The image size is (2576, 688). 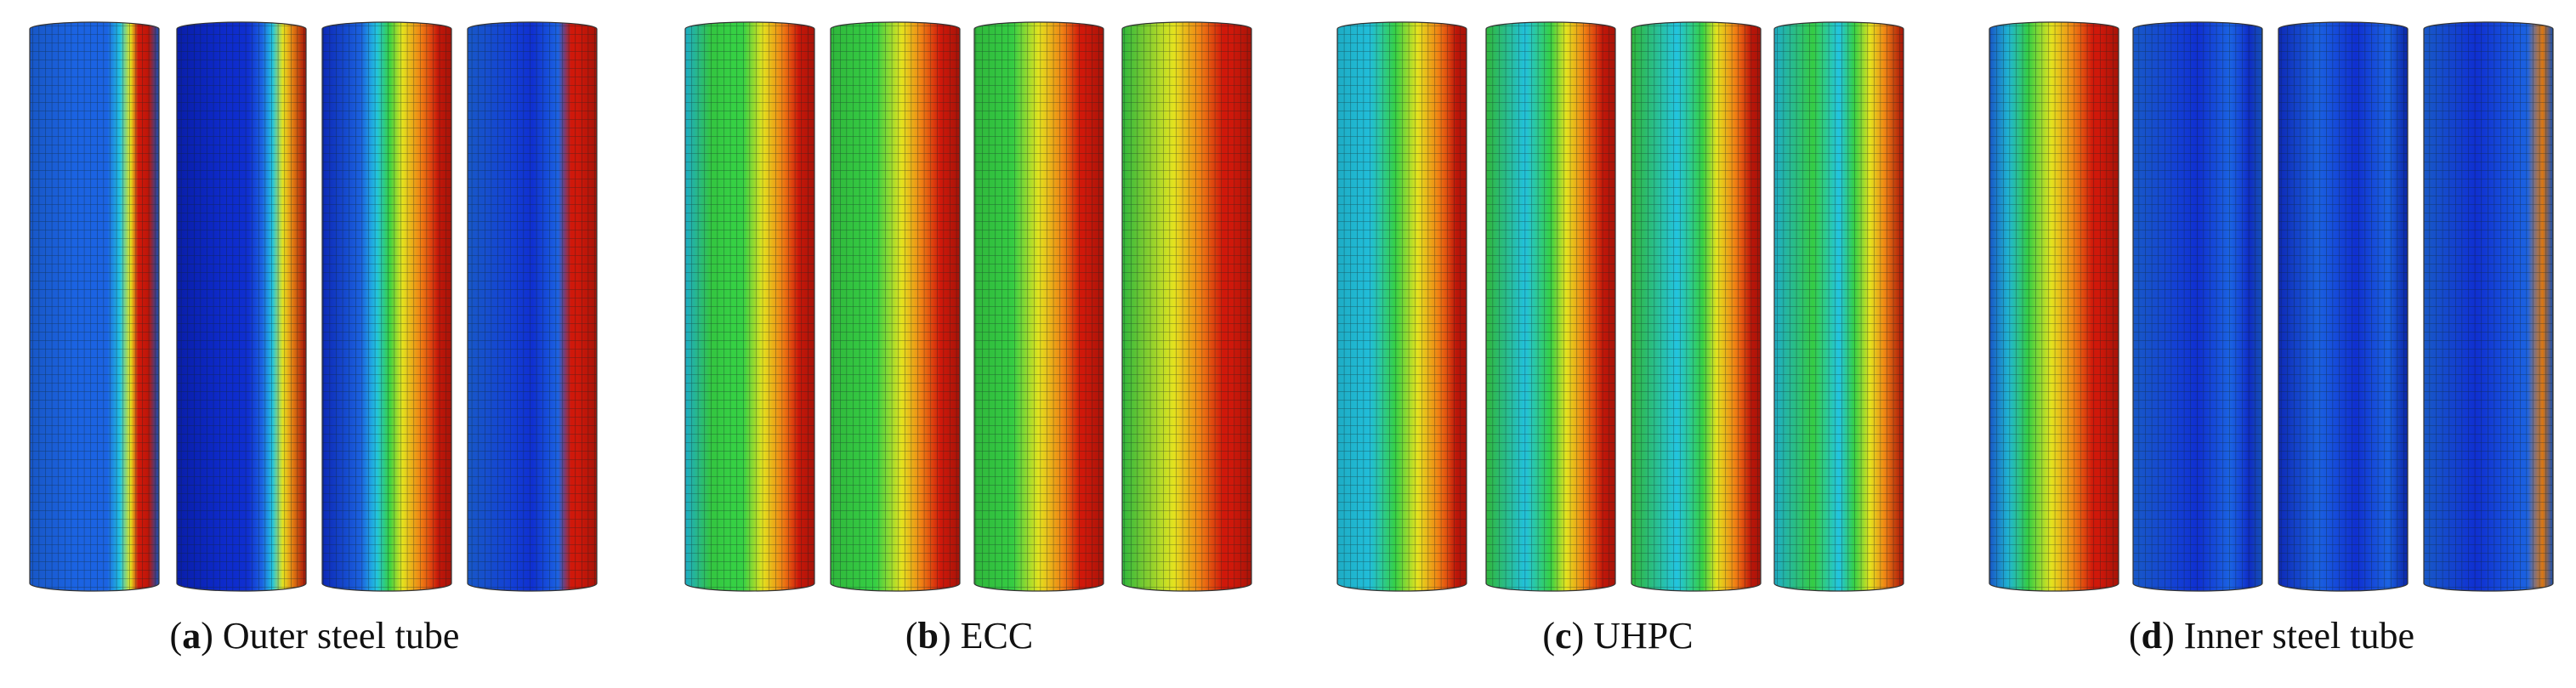 I want to click on caption-letter: c, so click(x=1563, y=636).